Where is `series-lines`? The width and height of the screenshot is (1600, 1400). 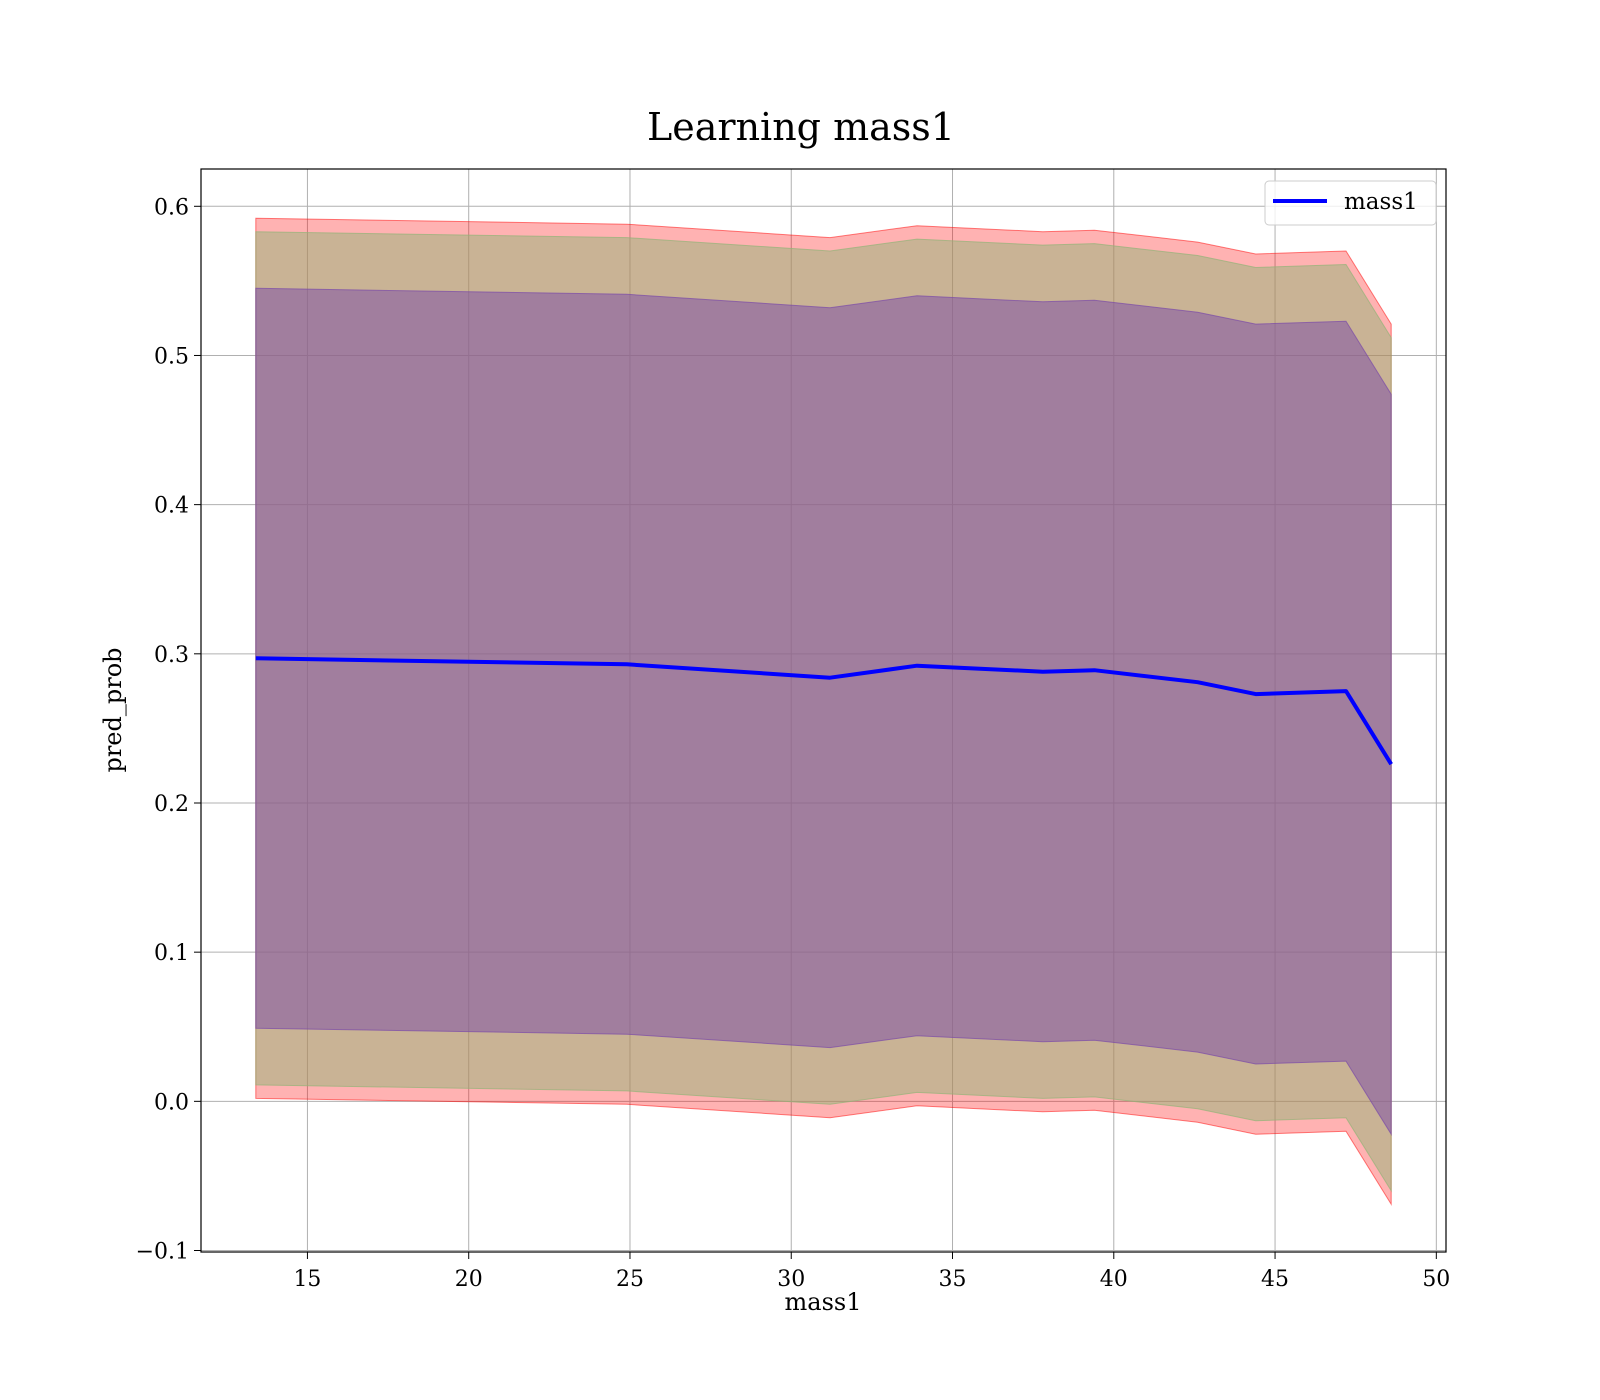
series-lines is located at coordinates (824, 711).